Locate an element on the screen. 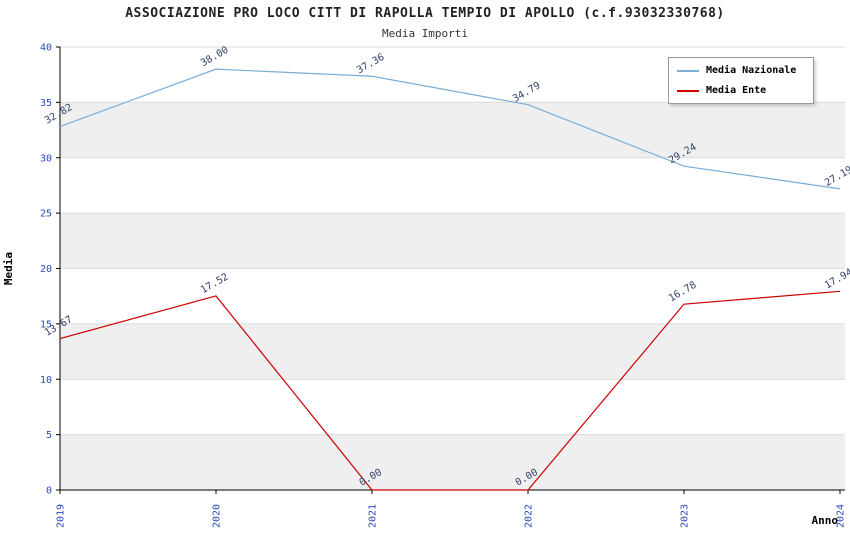  legend-line-ente-icon is located at coordinates (688, 90).